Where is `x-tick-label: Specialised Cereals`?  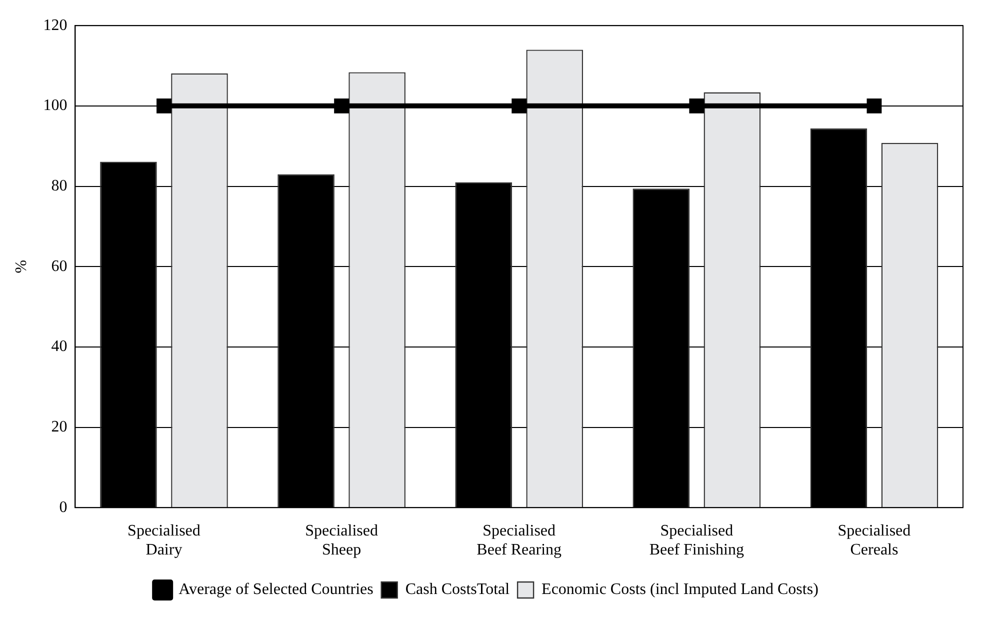
x-tick-label: Specialised Cereals is located at coordinates (874, 540).